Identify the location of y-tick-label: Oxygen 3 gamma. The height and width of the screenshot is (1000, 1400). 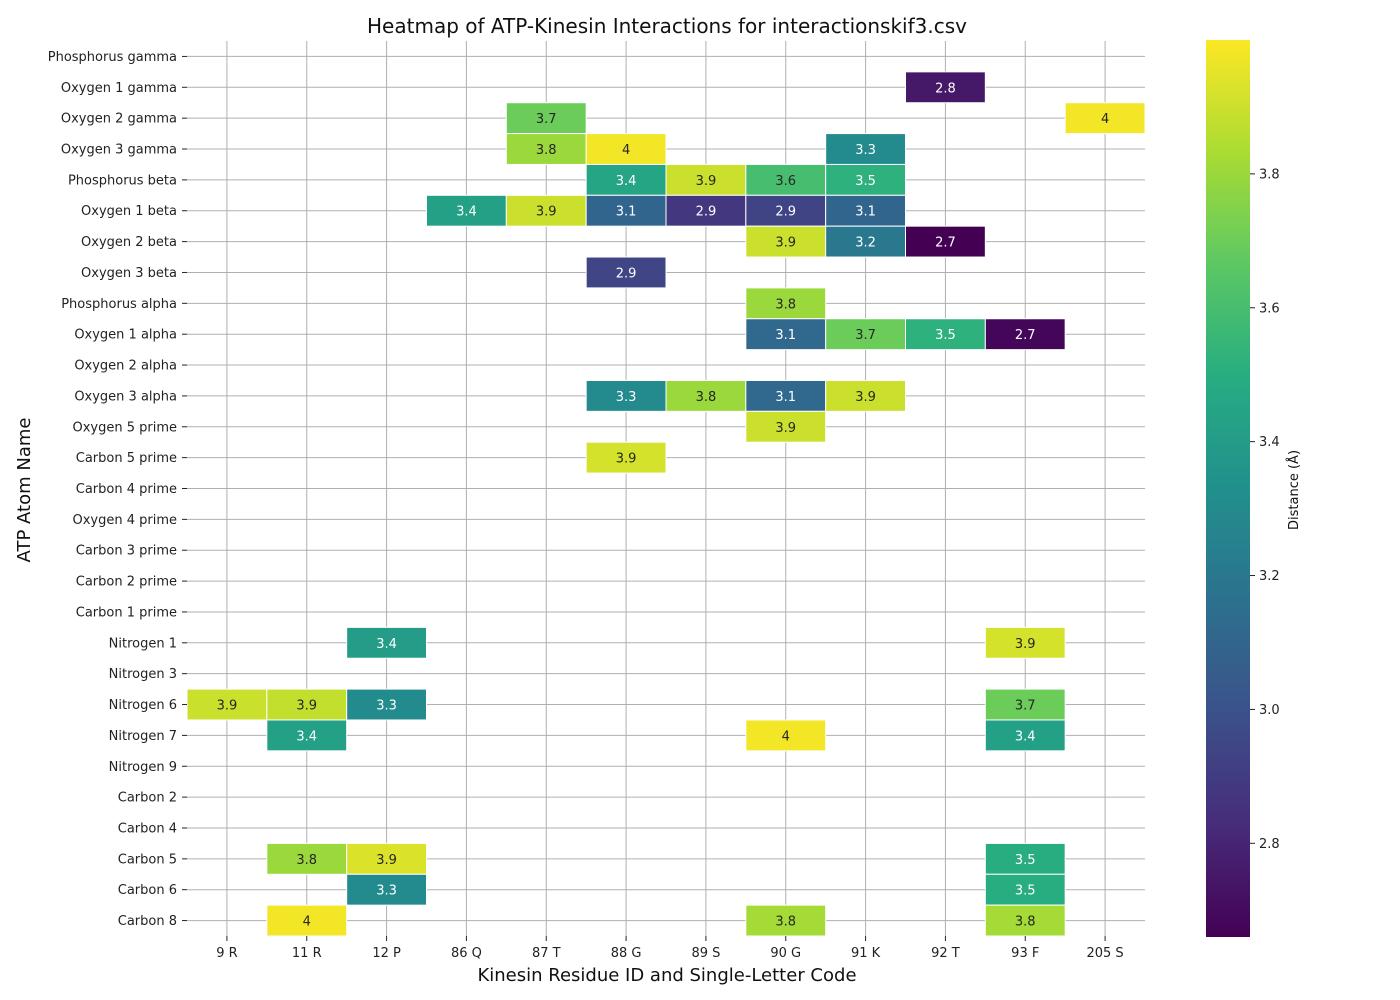
(119, 150).